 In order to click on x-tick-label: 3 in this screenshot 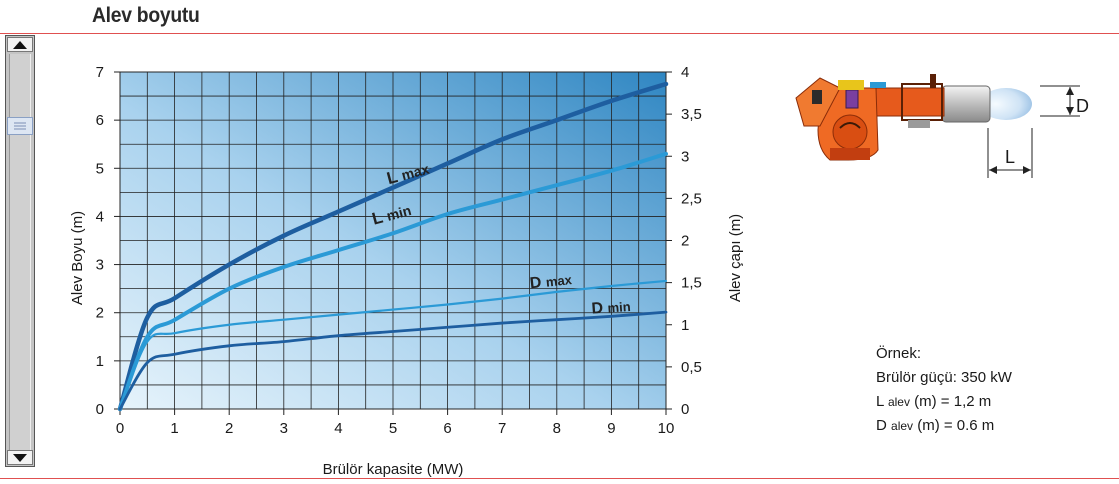, I will do `click(284, 428)`.